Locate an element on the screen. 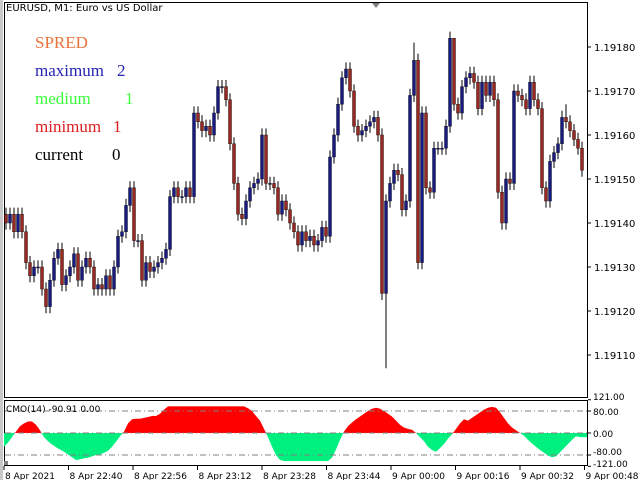 This screenshot has height=480, width=640. spread-minimum-label: minimum is located at coordinates (68, 126).